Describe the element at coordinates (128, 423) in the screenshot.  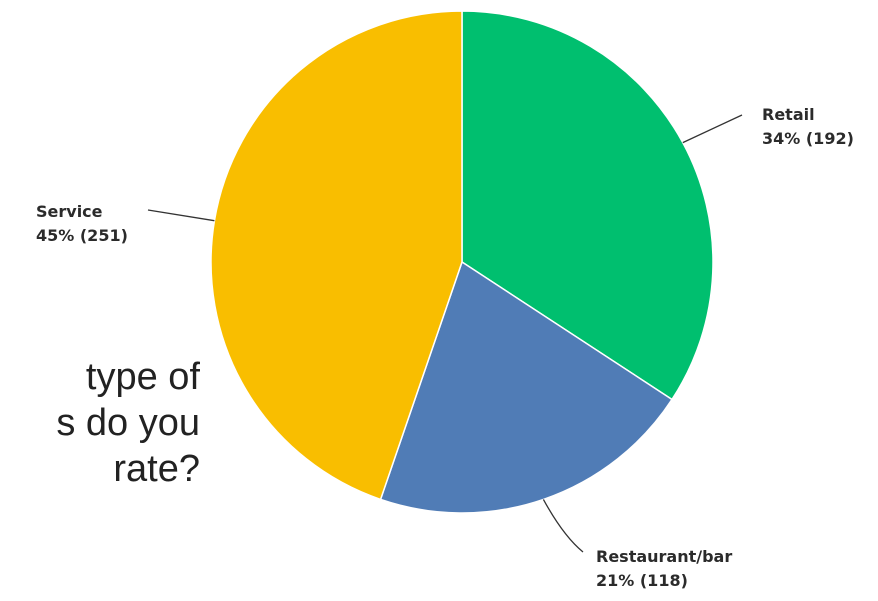
I see `question-line-2: s do you` at that location.